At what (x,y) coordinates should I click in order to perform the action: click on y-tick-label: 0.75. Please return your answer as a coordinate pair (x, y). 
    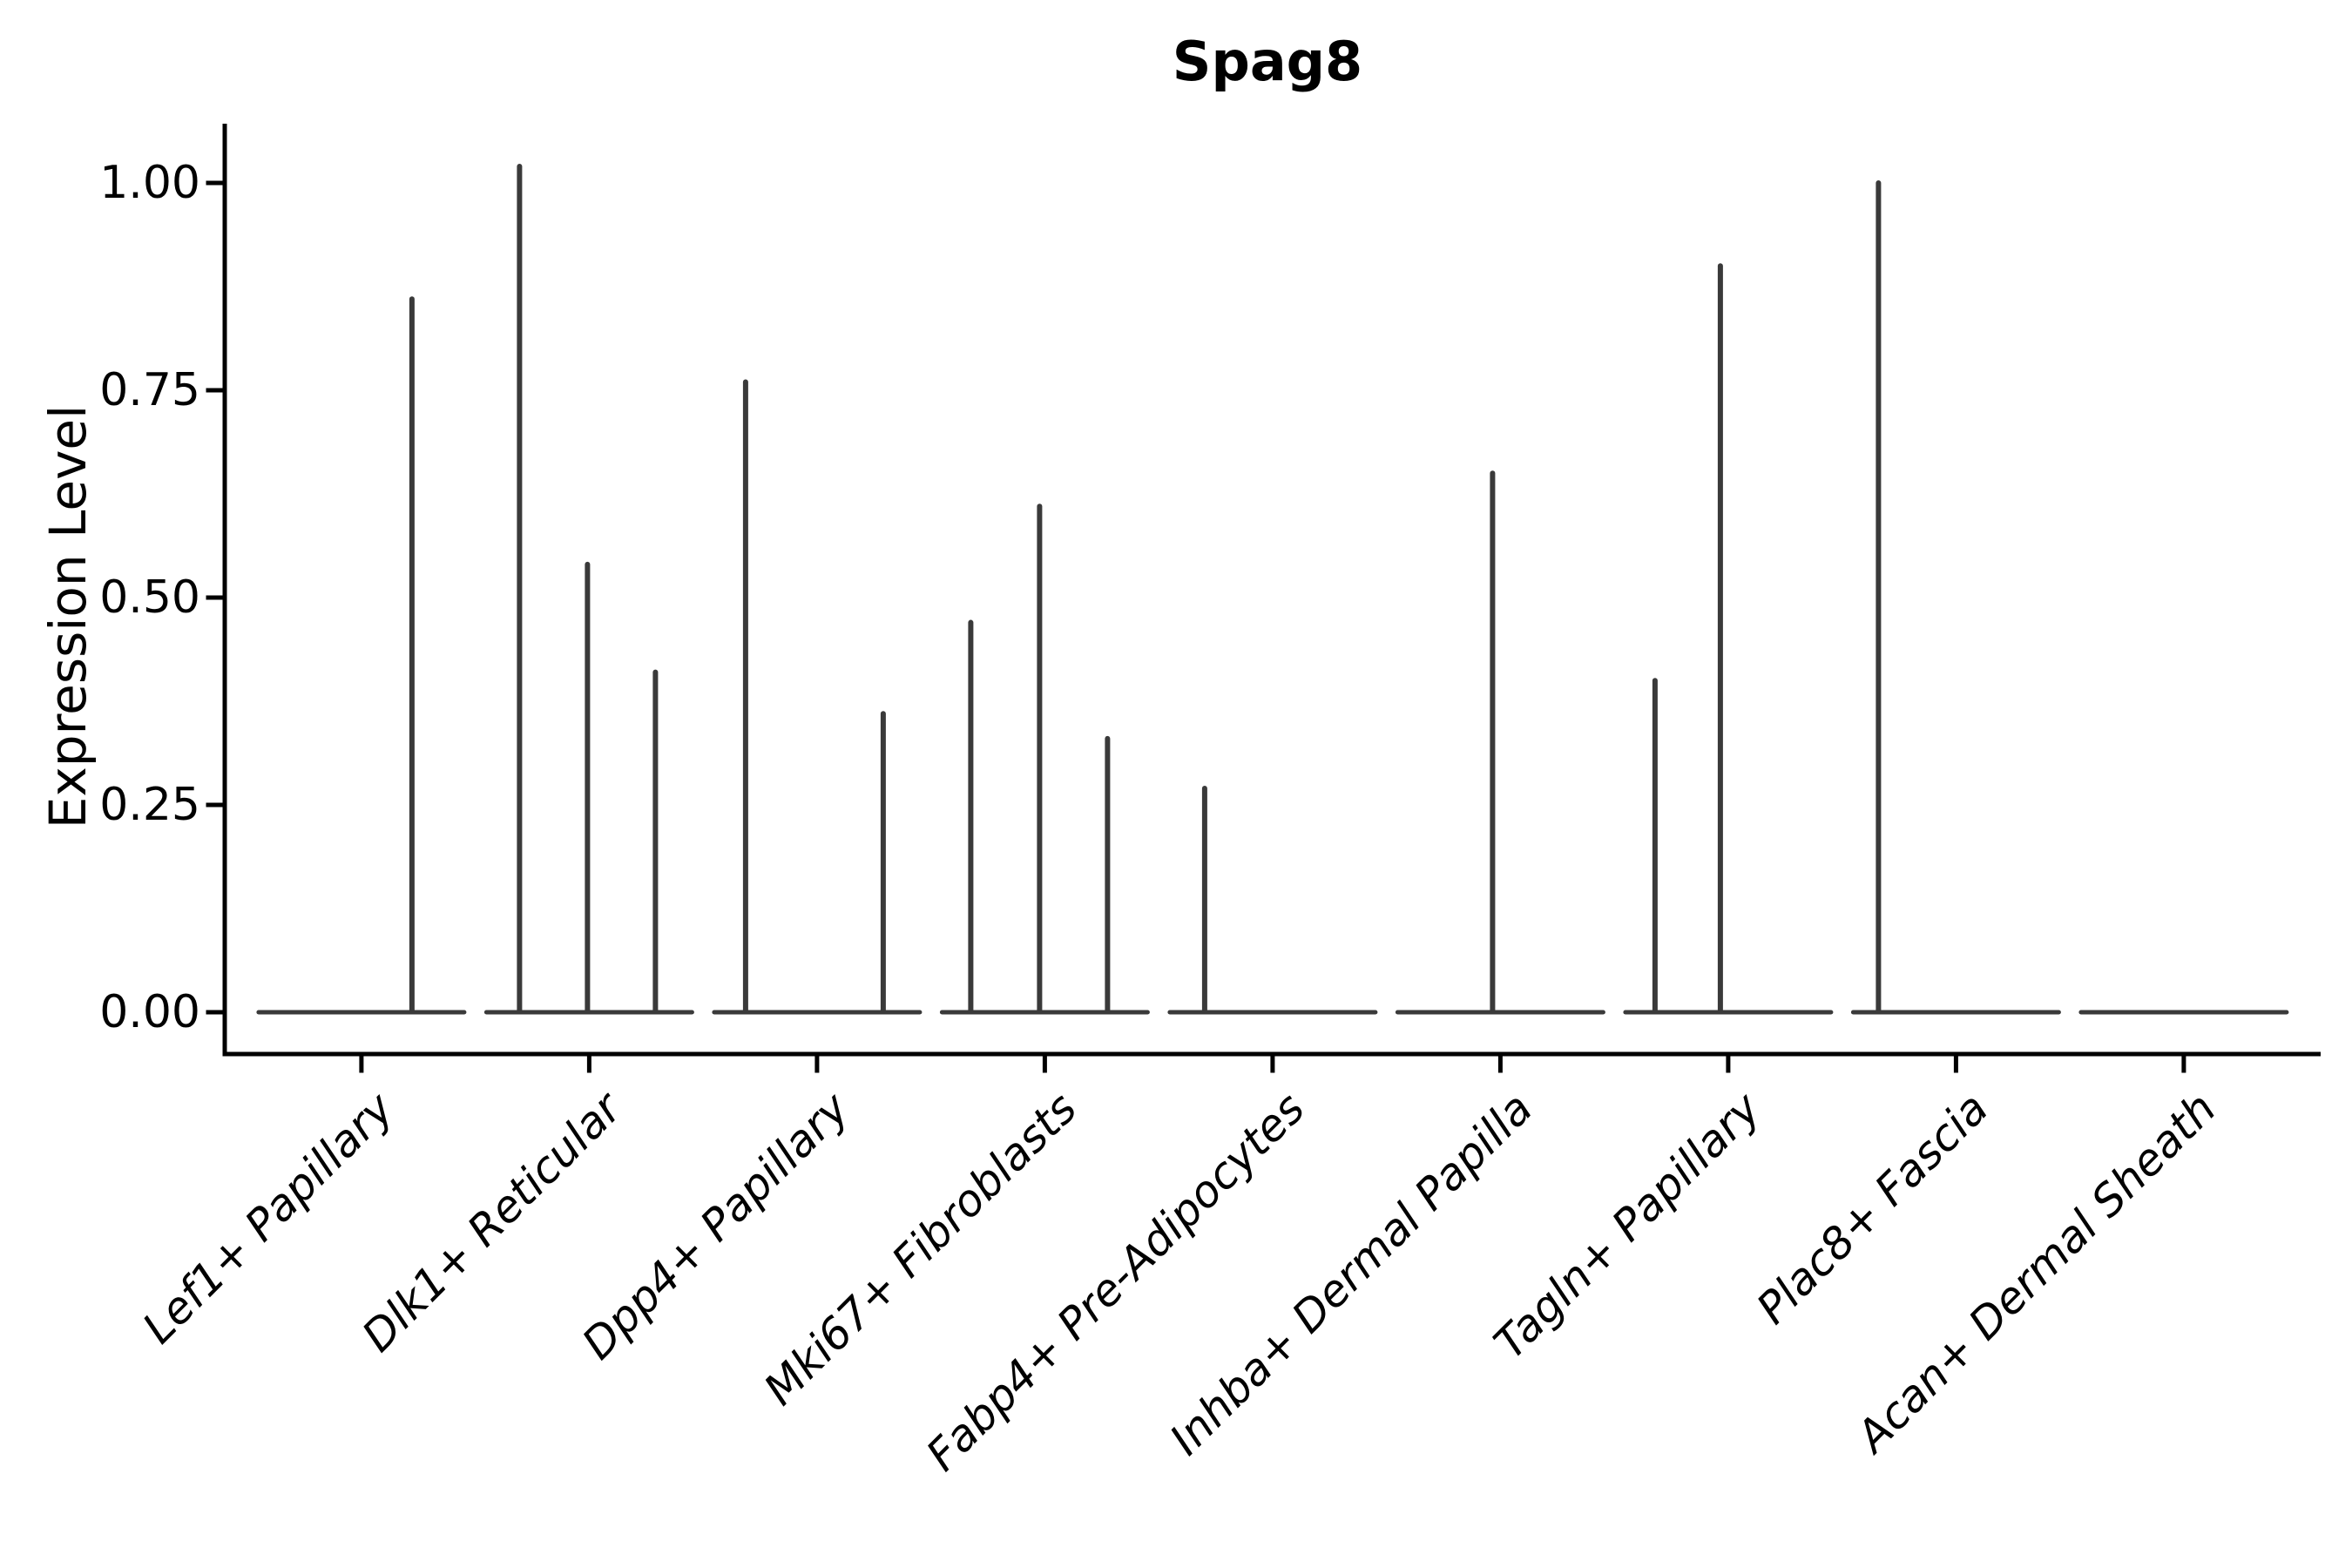
    Looking at the image, I should click on (150, 390).